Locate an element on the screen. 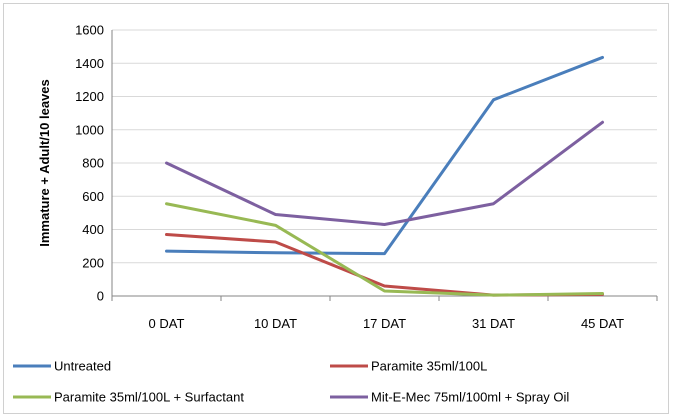  y-tick-label: 1000 is located at coordinates (89, 129).